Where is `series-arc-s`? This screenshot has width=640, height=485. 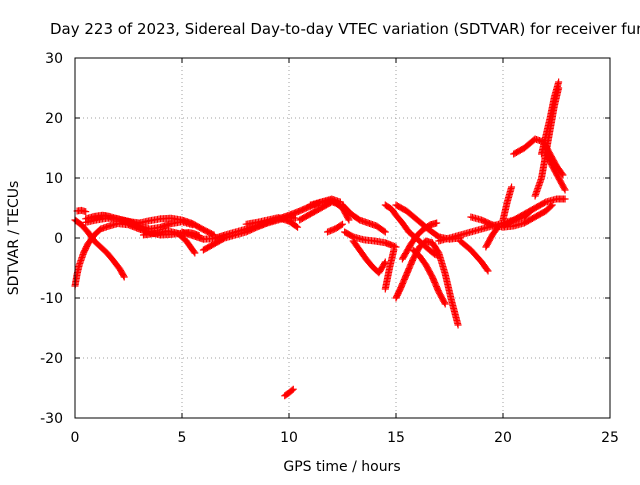
series-arc-s is located at coordinates (427, 283).